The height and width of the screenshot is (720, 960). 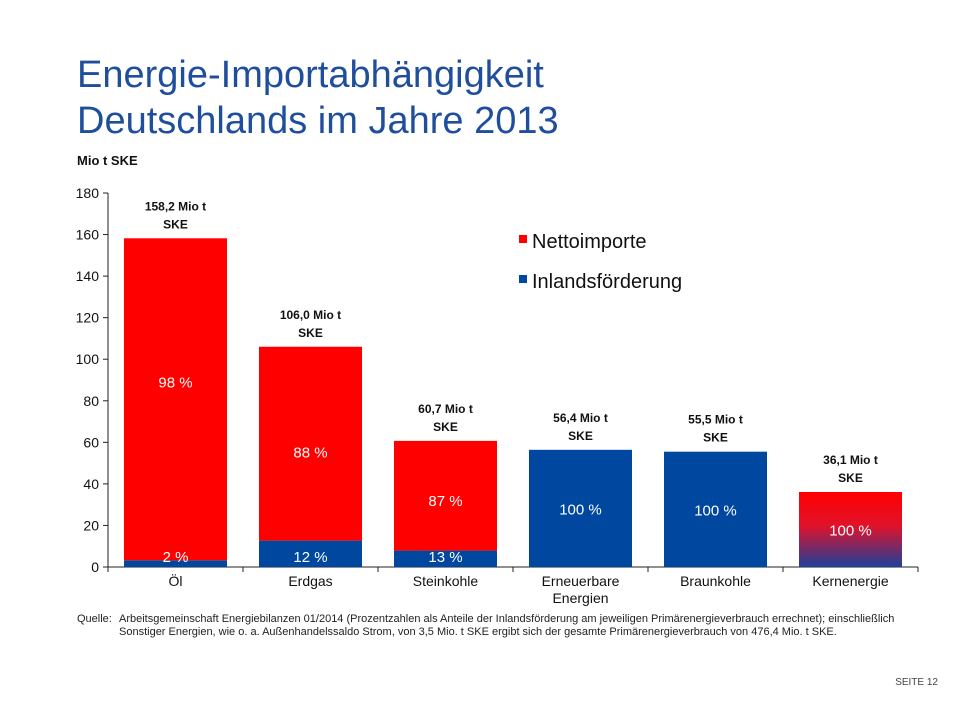 What do you see at coordinates (523, 239) in the screenshot?
I see `legend-nettoimporte-swatch` at bounding box center [523, 239].